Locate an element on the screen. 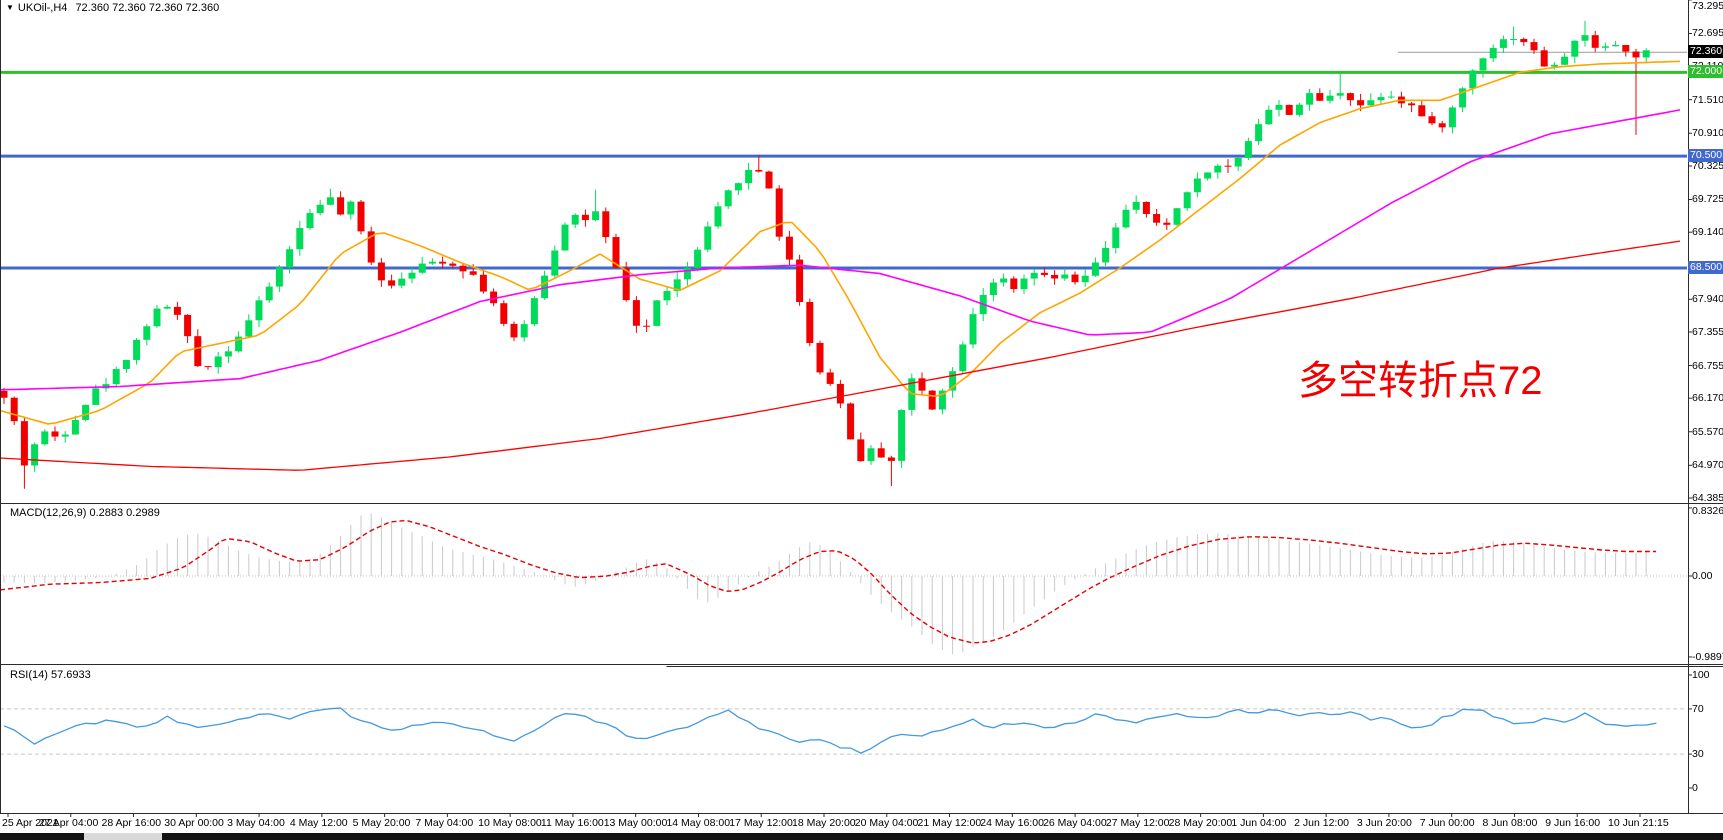  price-axis-label: 64.970 is located at coordinates (1707, 465).